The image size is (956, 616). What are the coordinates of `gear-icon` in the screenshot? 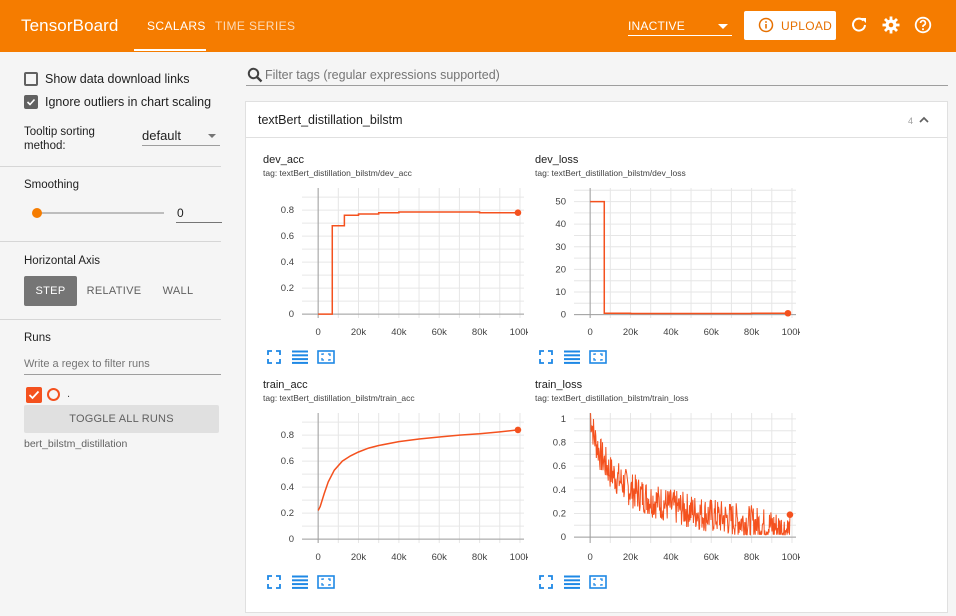 It's located at (891, 25).